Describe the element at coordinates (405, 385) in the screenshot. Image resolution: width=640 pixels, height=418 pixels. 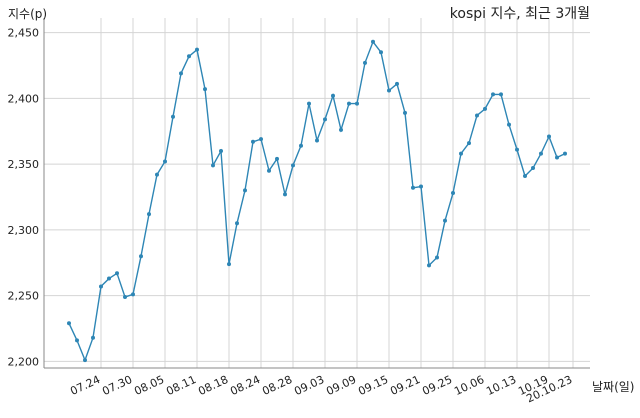
I see `x-tick-label: 09.21` at that location.